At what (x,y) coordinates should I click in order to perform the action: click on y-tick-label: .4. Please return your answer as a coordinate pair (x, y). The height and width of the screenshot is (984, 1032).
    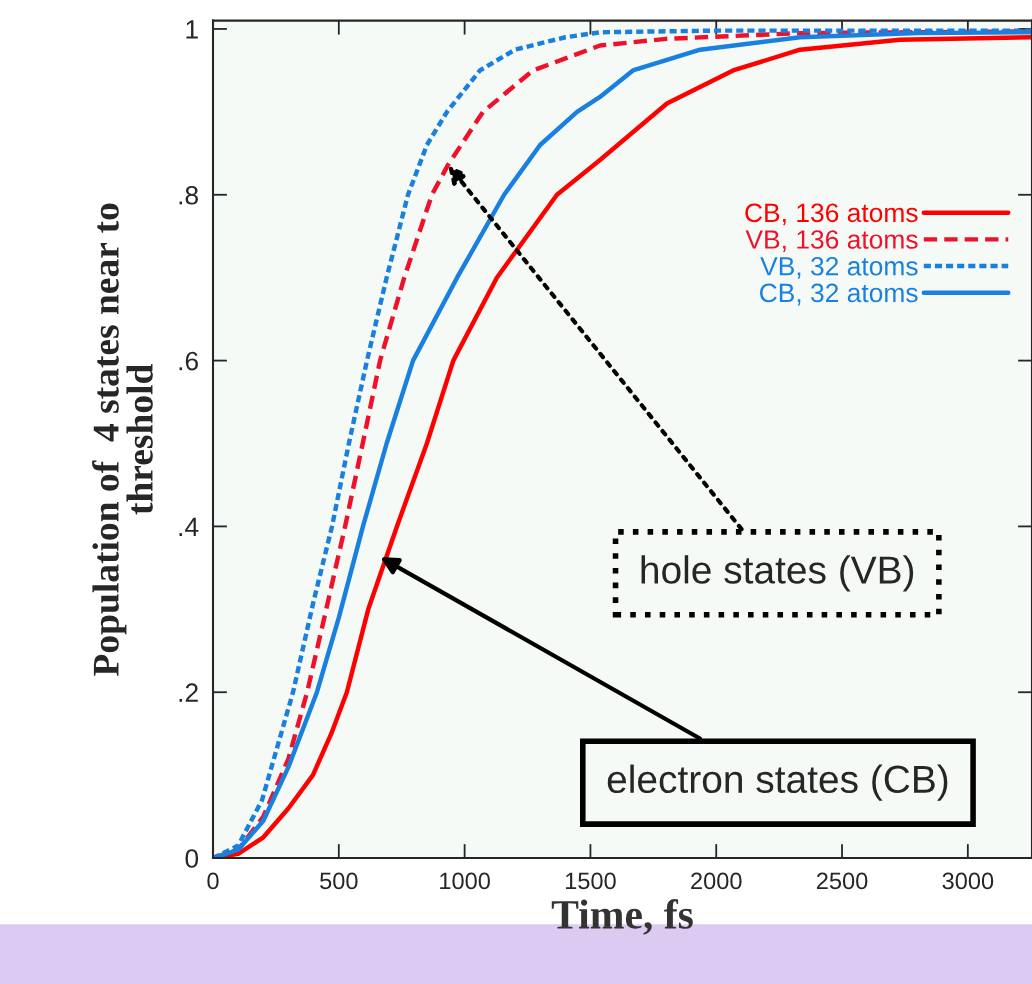
    Looking at the image, I should click on (189, 526).